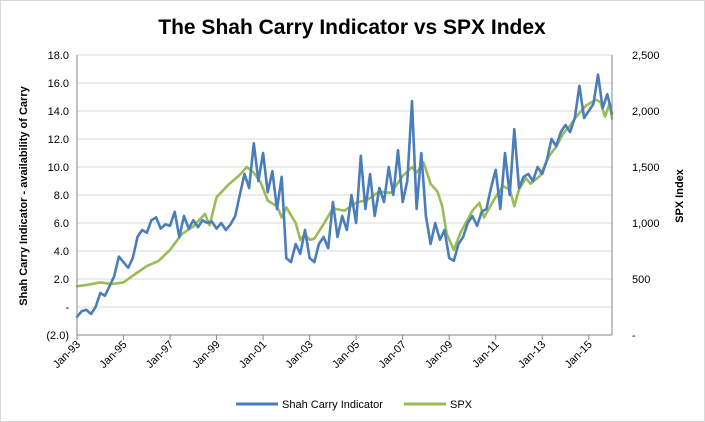 This screenshot has height=422, width=705. Describe the element at coordinates (646, 56) in the screenshot. I see `y-right-tick-label-5: 2,500` at that location.